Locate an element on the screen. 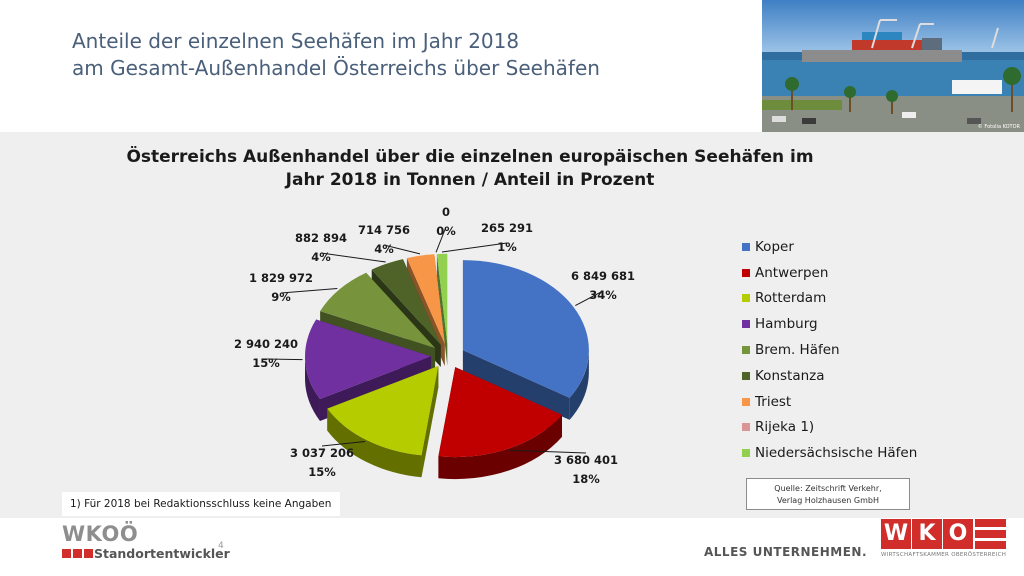  legend-item-triest: Triest is located at coordinates (829, 402).